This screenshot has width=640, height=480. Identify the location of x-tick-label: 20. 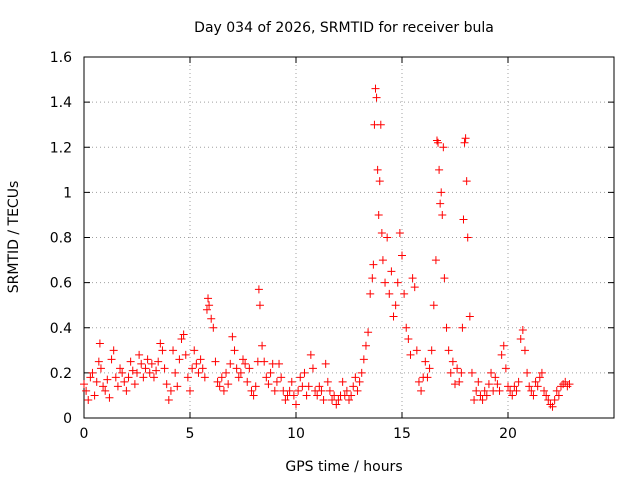
(508, 434).